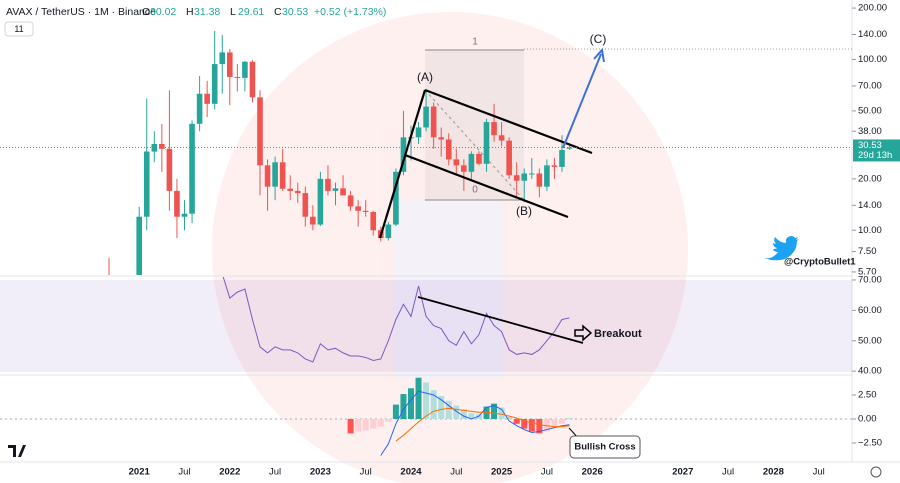 The image size is (900, 483). Describe the element at coordinates (233, 12) in the screenshot. I see `ohlc-key: L` at that location.